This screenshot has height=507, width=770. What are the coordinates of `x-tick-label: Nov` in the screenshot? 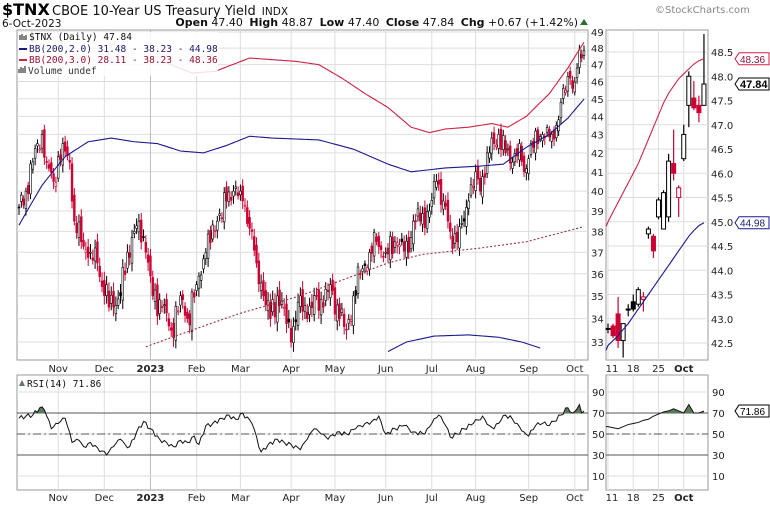 It's located at (58, 369).